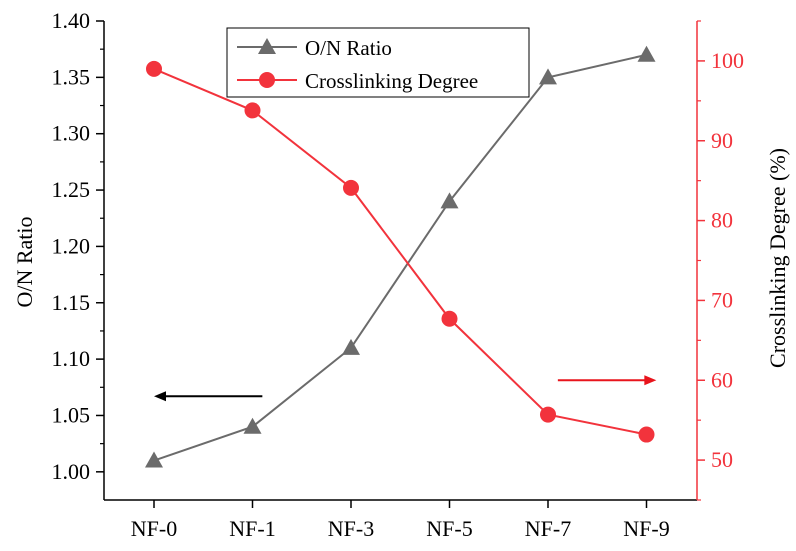  Describe the element at coordinates (646, 528) in the screenshot. I see `x-tick-label: NF-9` at that location.